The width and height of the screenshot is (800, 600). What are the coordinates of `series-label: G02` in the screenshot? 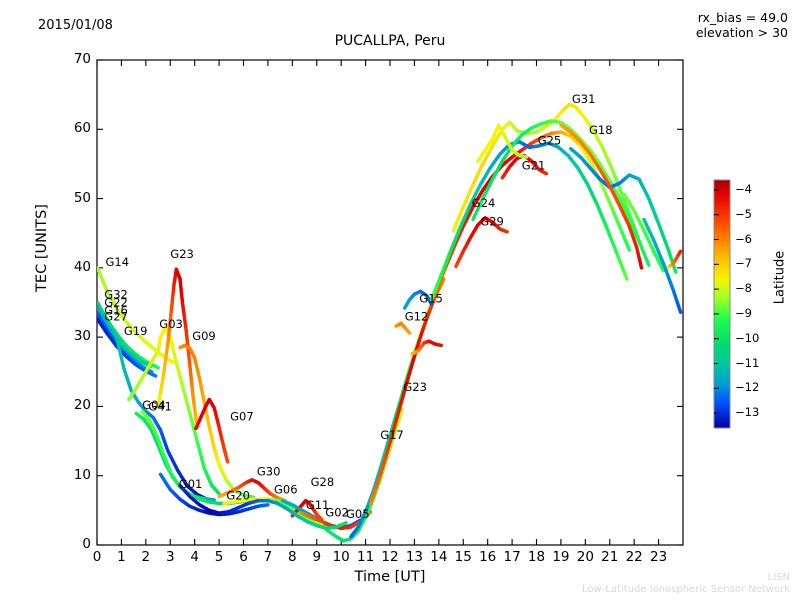 It's located at (337, 513).